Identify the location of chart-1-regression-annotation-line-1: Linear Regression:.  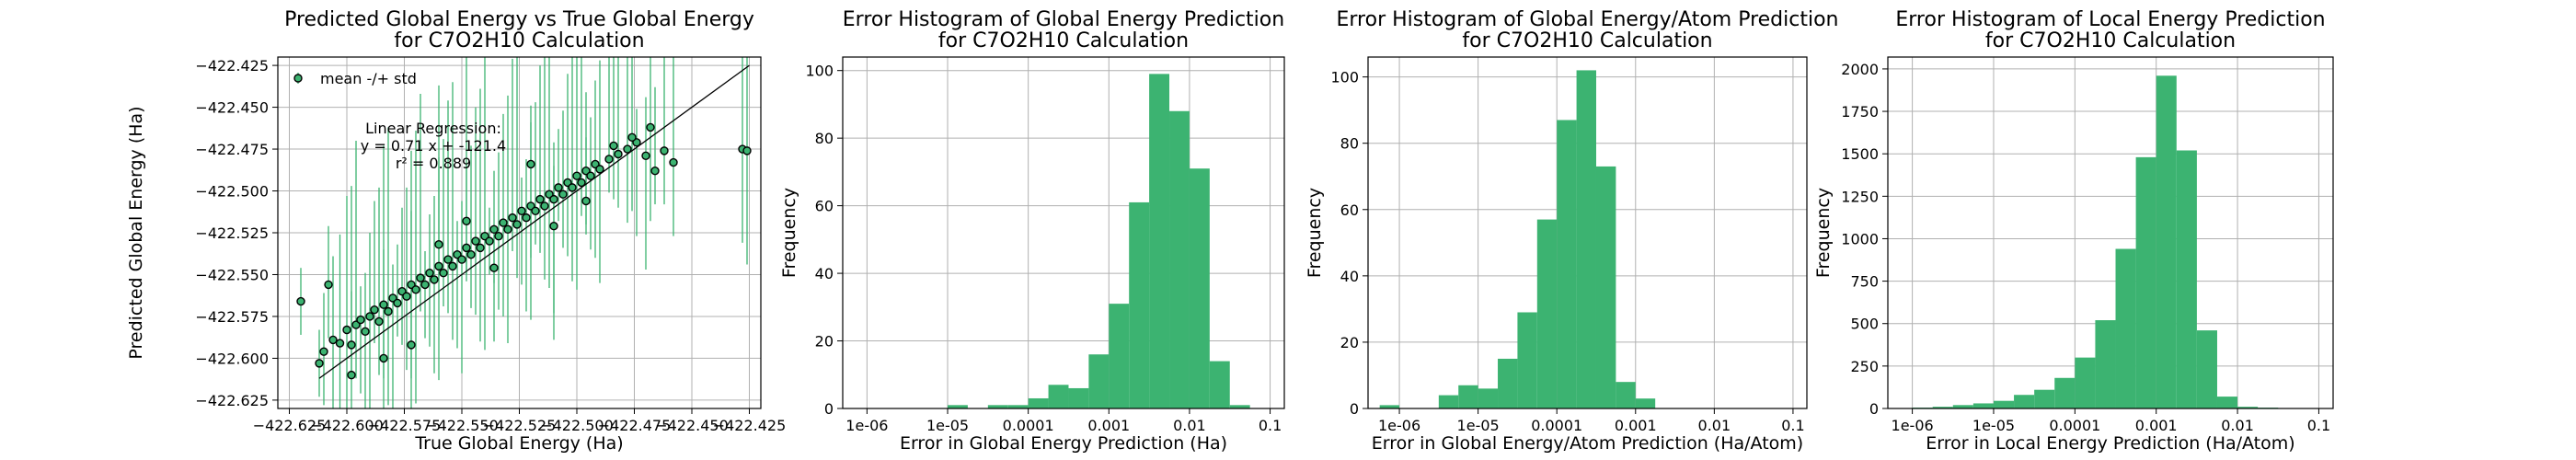
(433, 128).